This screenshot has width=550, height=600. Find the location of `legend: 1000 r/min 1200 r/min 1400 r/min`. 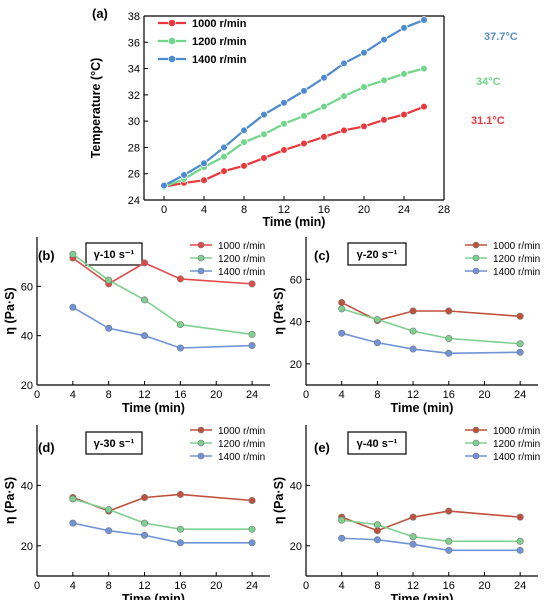

legend: 1000 r/min 1200 r/min 1400 r/min is located at coordinates (502, 444).